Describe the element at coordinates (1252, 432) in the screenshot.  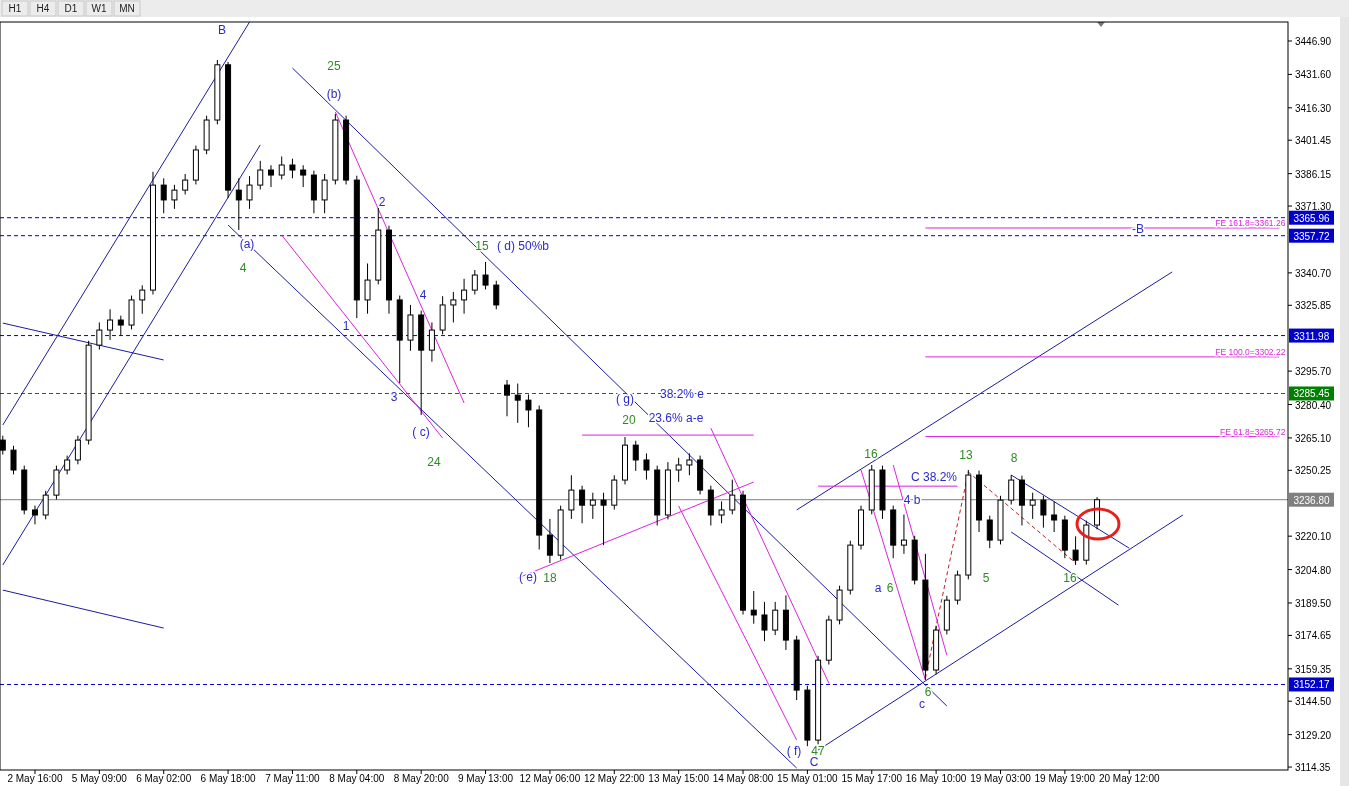
I see `series-label: FE 61.8=3265.72` at that location.